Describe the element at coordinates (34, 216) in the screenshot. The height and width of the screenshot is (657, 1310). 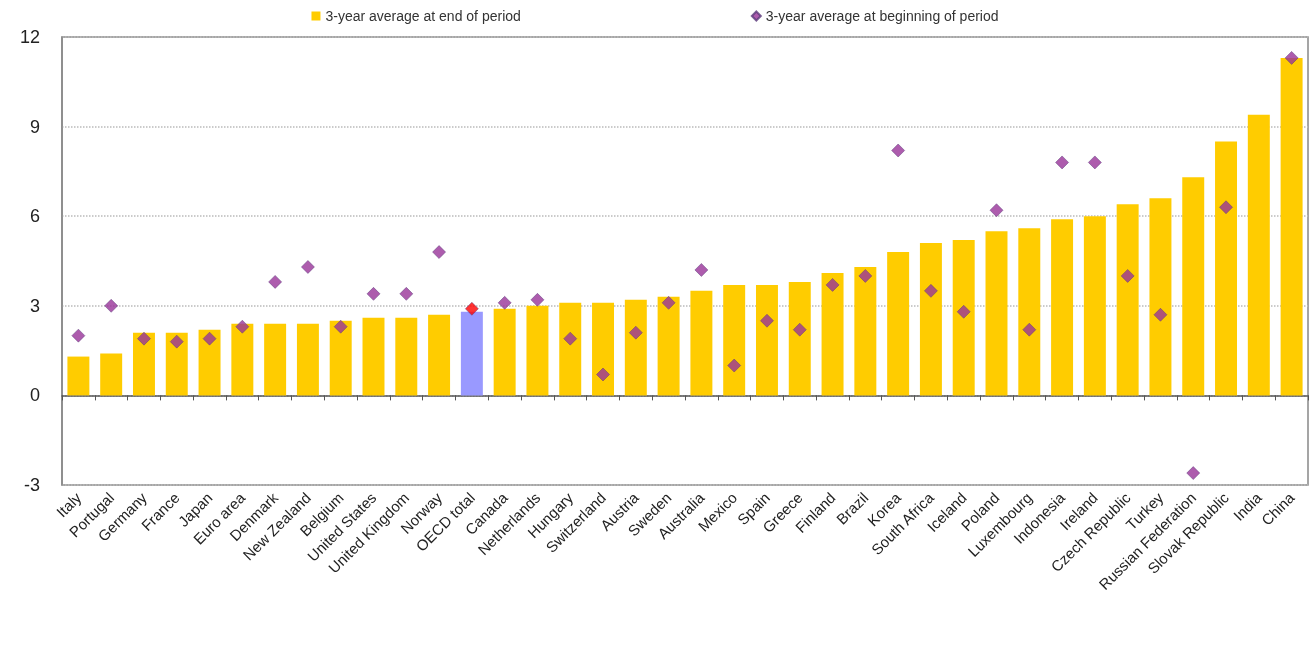
I see `y-tick-label: 6` at that location.